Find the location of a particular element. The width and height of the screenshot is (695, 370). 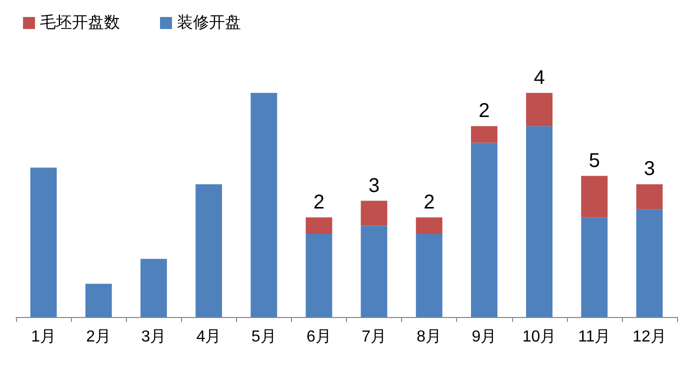

x-tick-label: 3月 is located at coordinates (153, 337).